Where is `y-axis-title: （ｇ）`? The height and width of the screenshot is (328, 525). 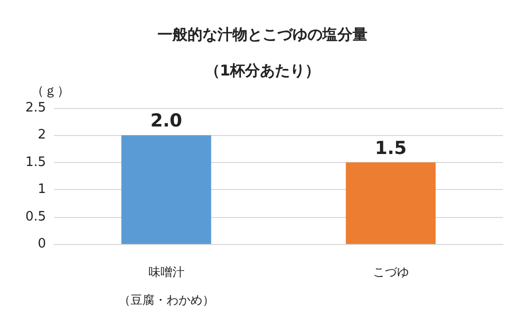
y-axis-title: （ｇ） is located at coordinates (50, 91).